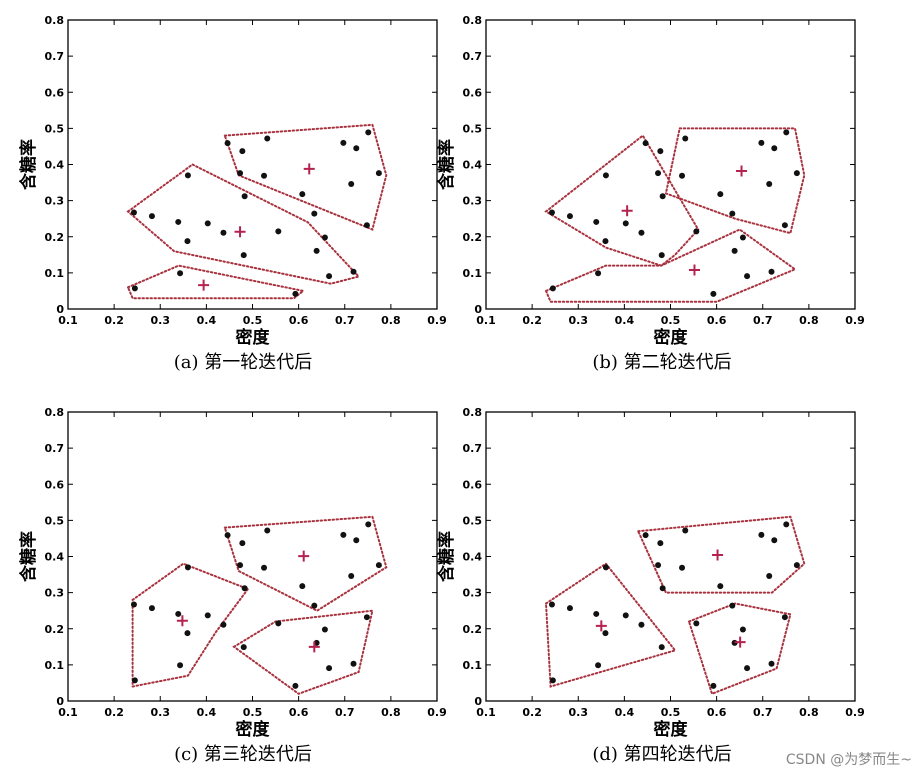 Image resolution: width=918 pixels, height=775 pixels. I want to click on x-tick-label: 0.8, so click(809, 712).